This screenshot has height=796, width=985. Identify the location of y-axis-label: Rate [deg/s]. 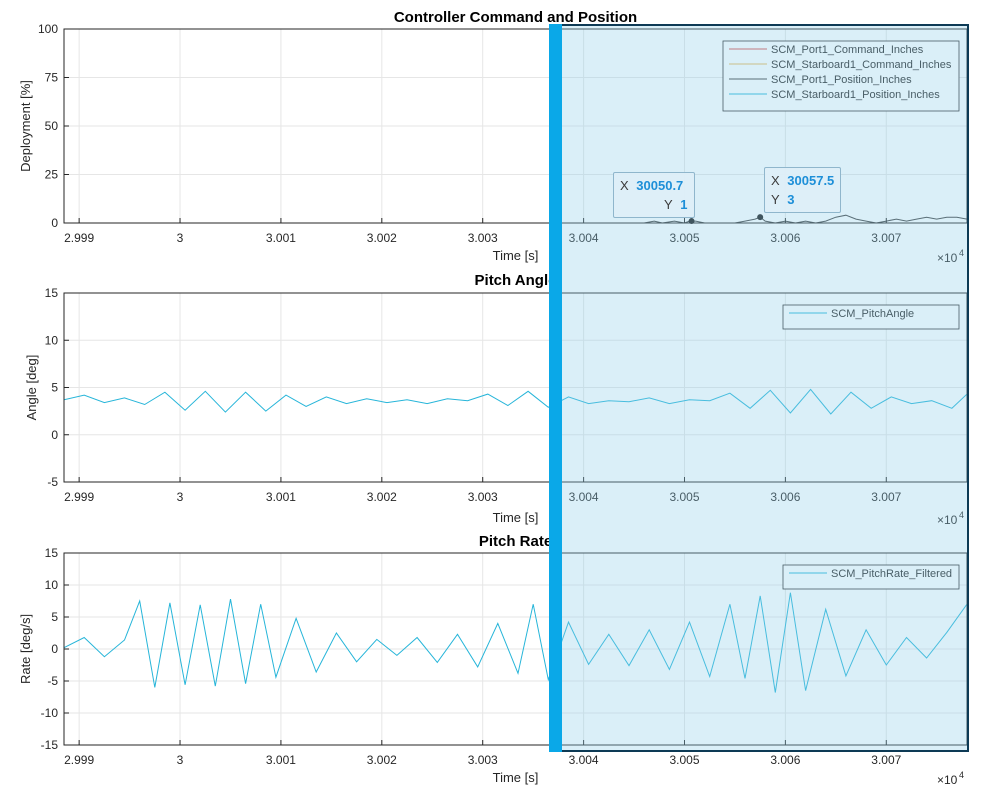
(25, 649).